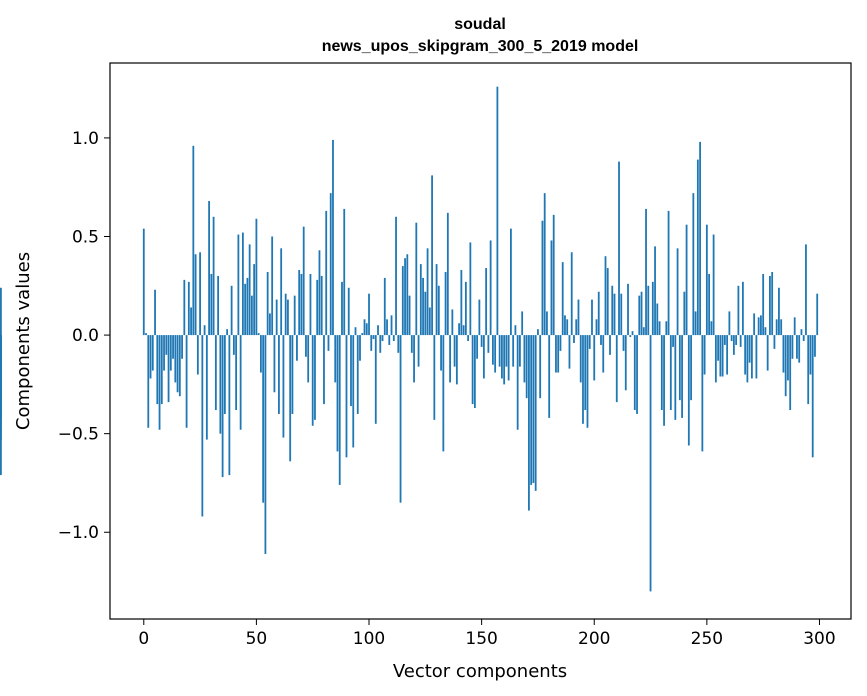  What do you see at coordinates (480, 671) in the screenshot?
I see `x-axis-label: Vector components` at bounding box center [480, 671].